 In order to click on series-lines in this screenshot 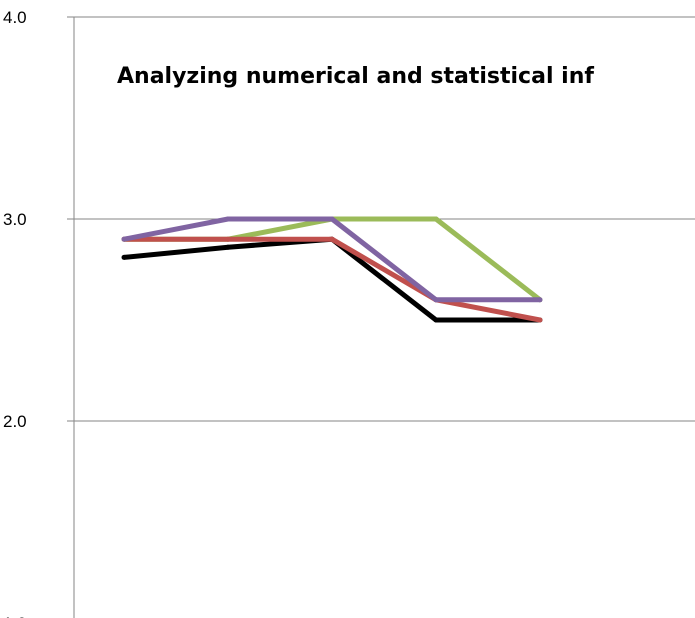, I will do `click(332, 269)`.